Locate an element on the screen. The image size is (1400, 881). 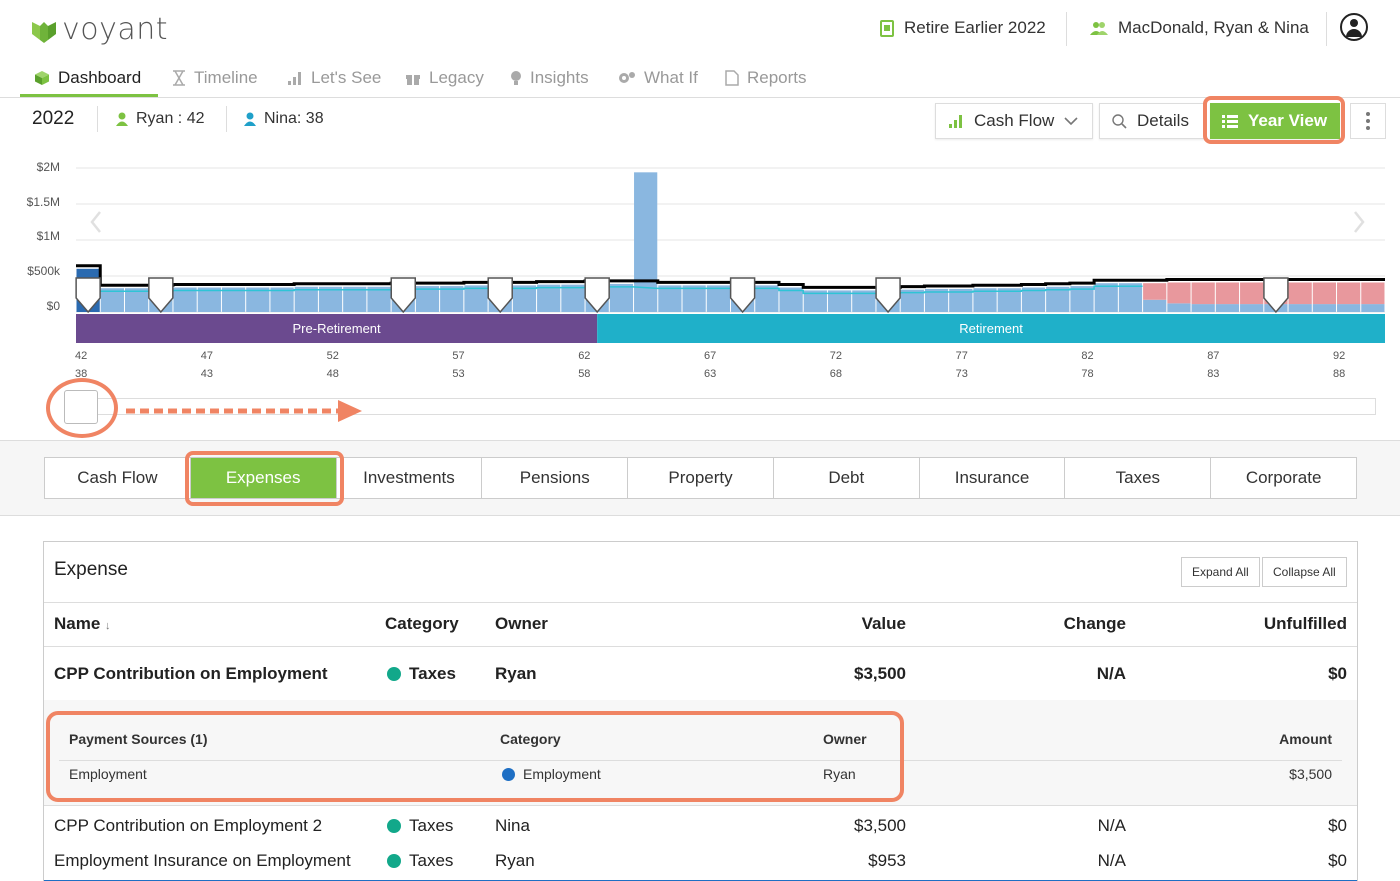
row-divider is located at coordinates (700, 760).